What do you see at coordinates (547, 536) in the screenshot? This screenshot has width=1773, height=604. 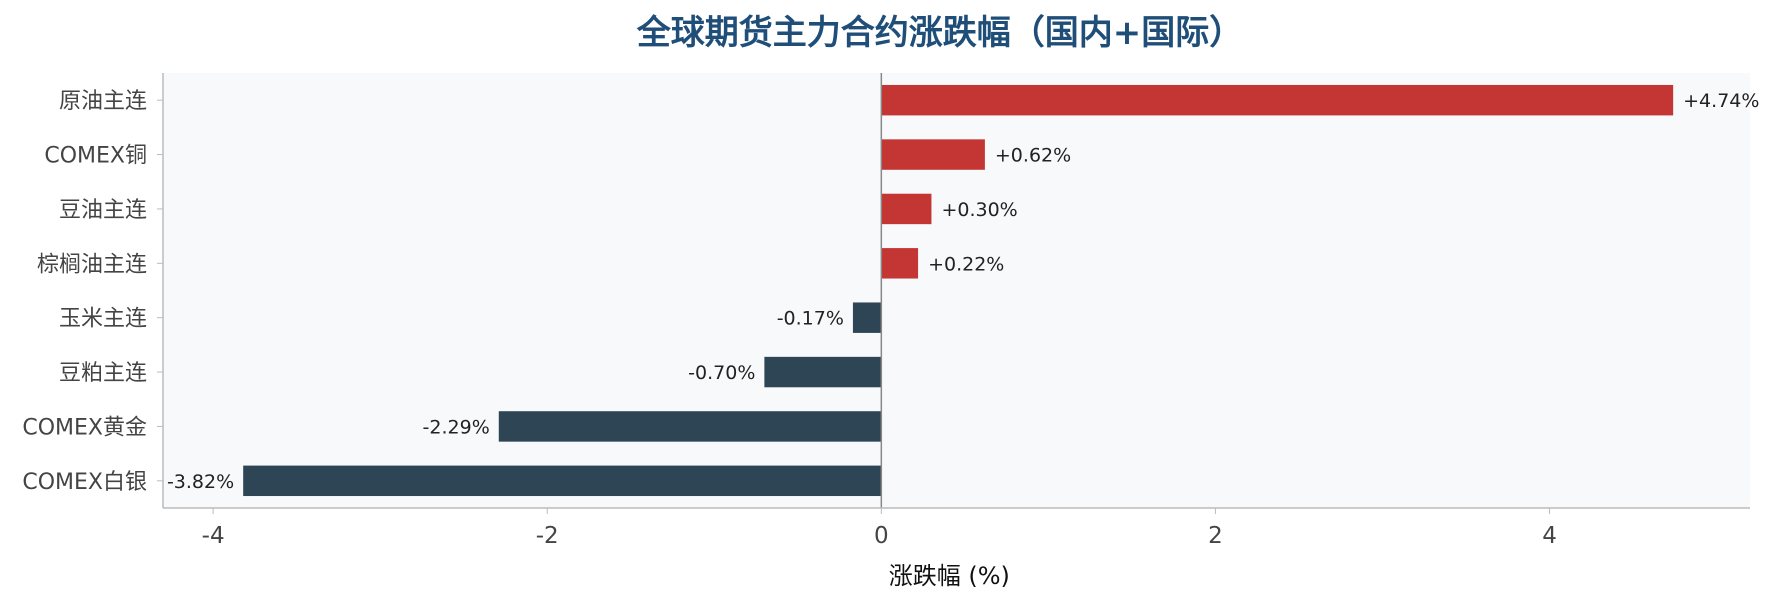 I see `x-tick-label-1: -2` at bounding box center [547, 536].